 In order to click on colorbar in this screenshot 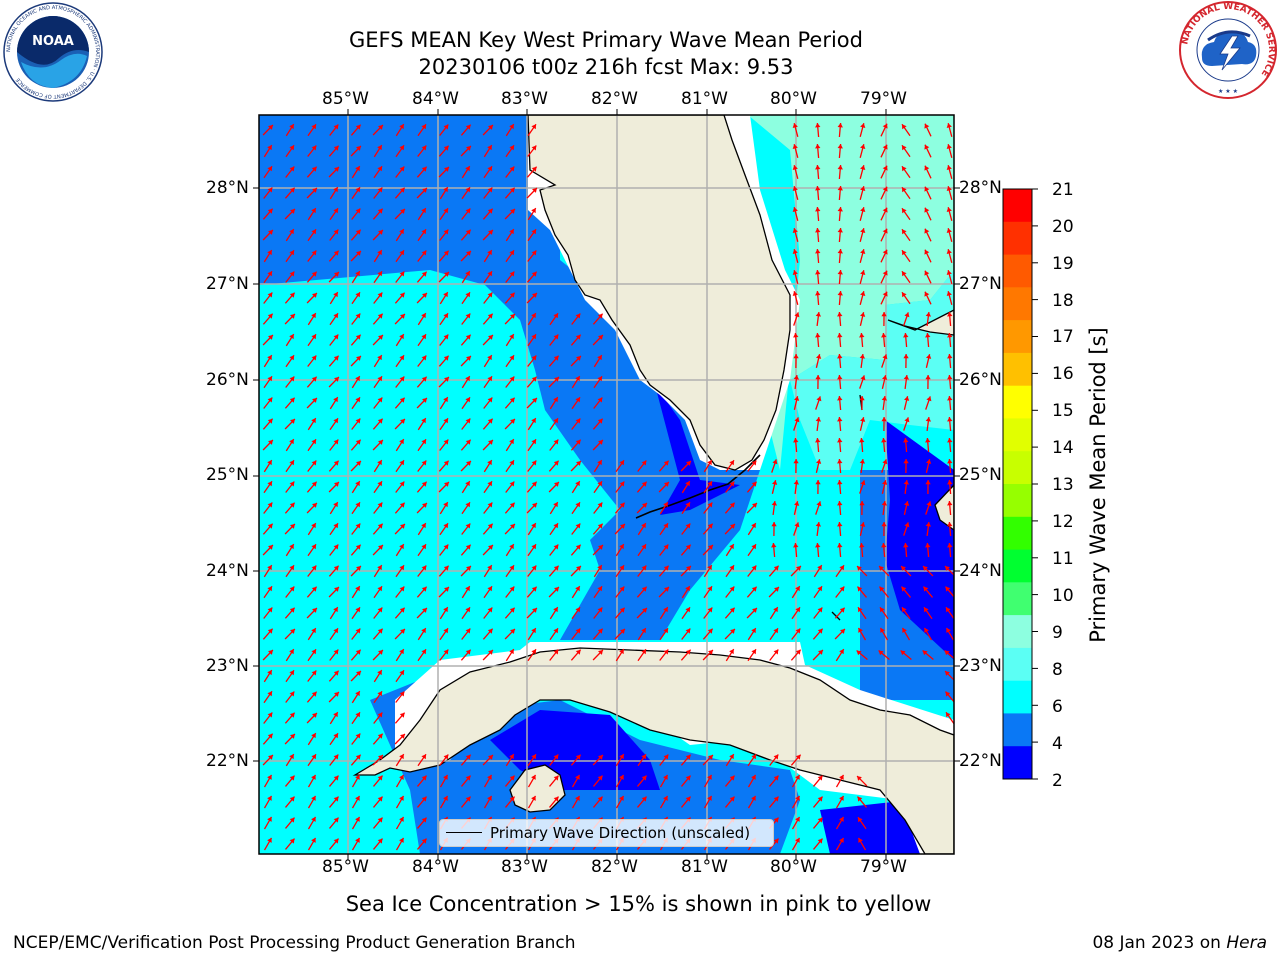, I will do `click(1020, 484)`.